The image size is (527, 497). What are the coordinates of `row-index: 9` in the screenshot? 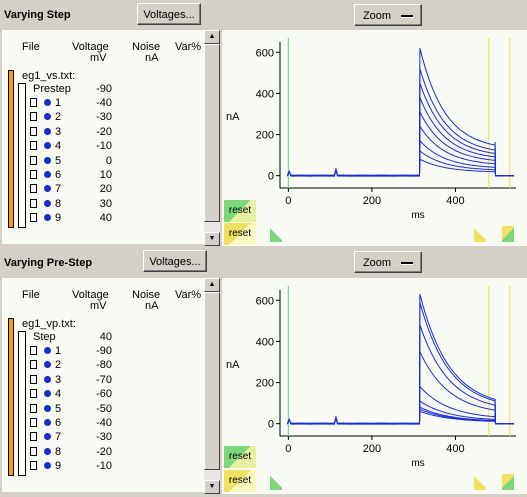 It's located at (58, 218).